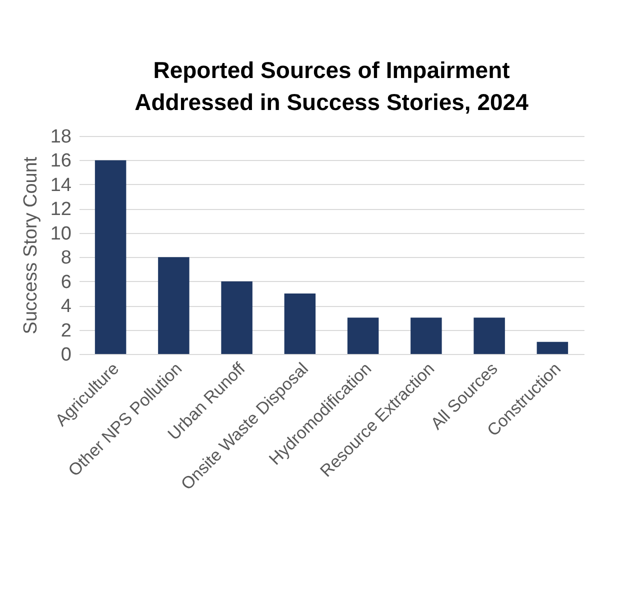  I want to click on y-tick-label: 6, so click(66, 282).